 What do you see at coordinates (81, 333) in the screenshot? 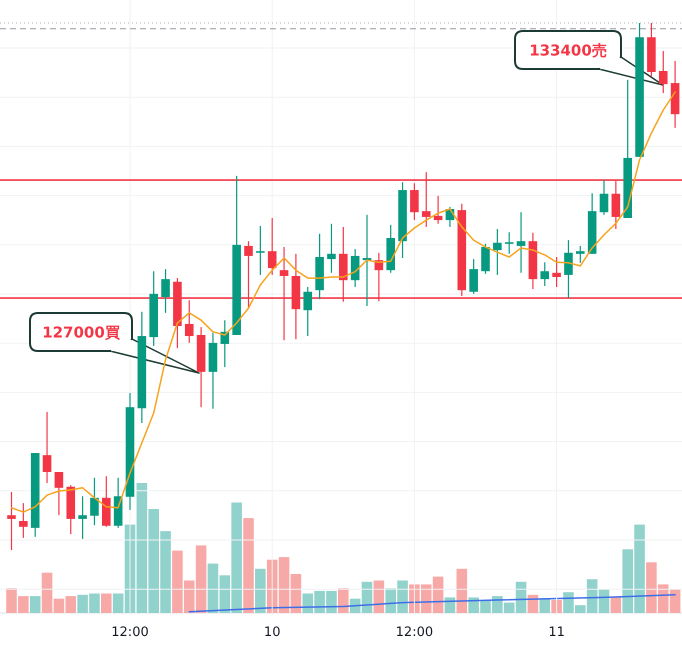
I see `annotation: 127000買` at bounding box center [81, 333].